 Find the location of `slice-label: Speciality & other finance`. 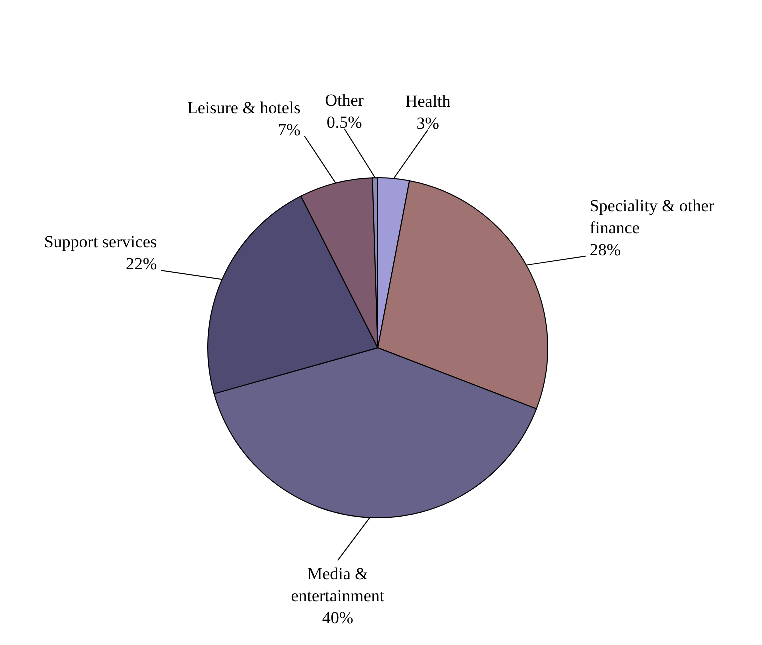

slice-label: Speciality & other finance is located at coordinates (652, 217).